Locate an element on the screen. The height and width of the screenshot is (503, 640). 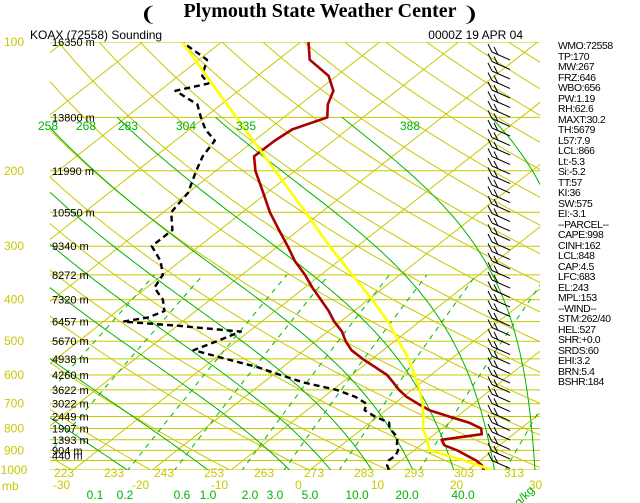
isotherm is located at coordinates (464, 410).